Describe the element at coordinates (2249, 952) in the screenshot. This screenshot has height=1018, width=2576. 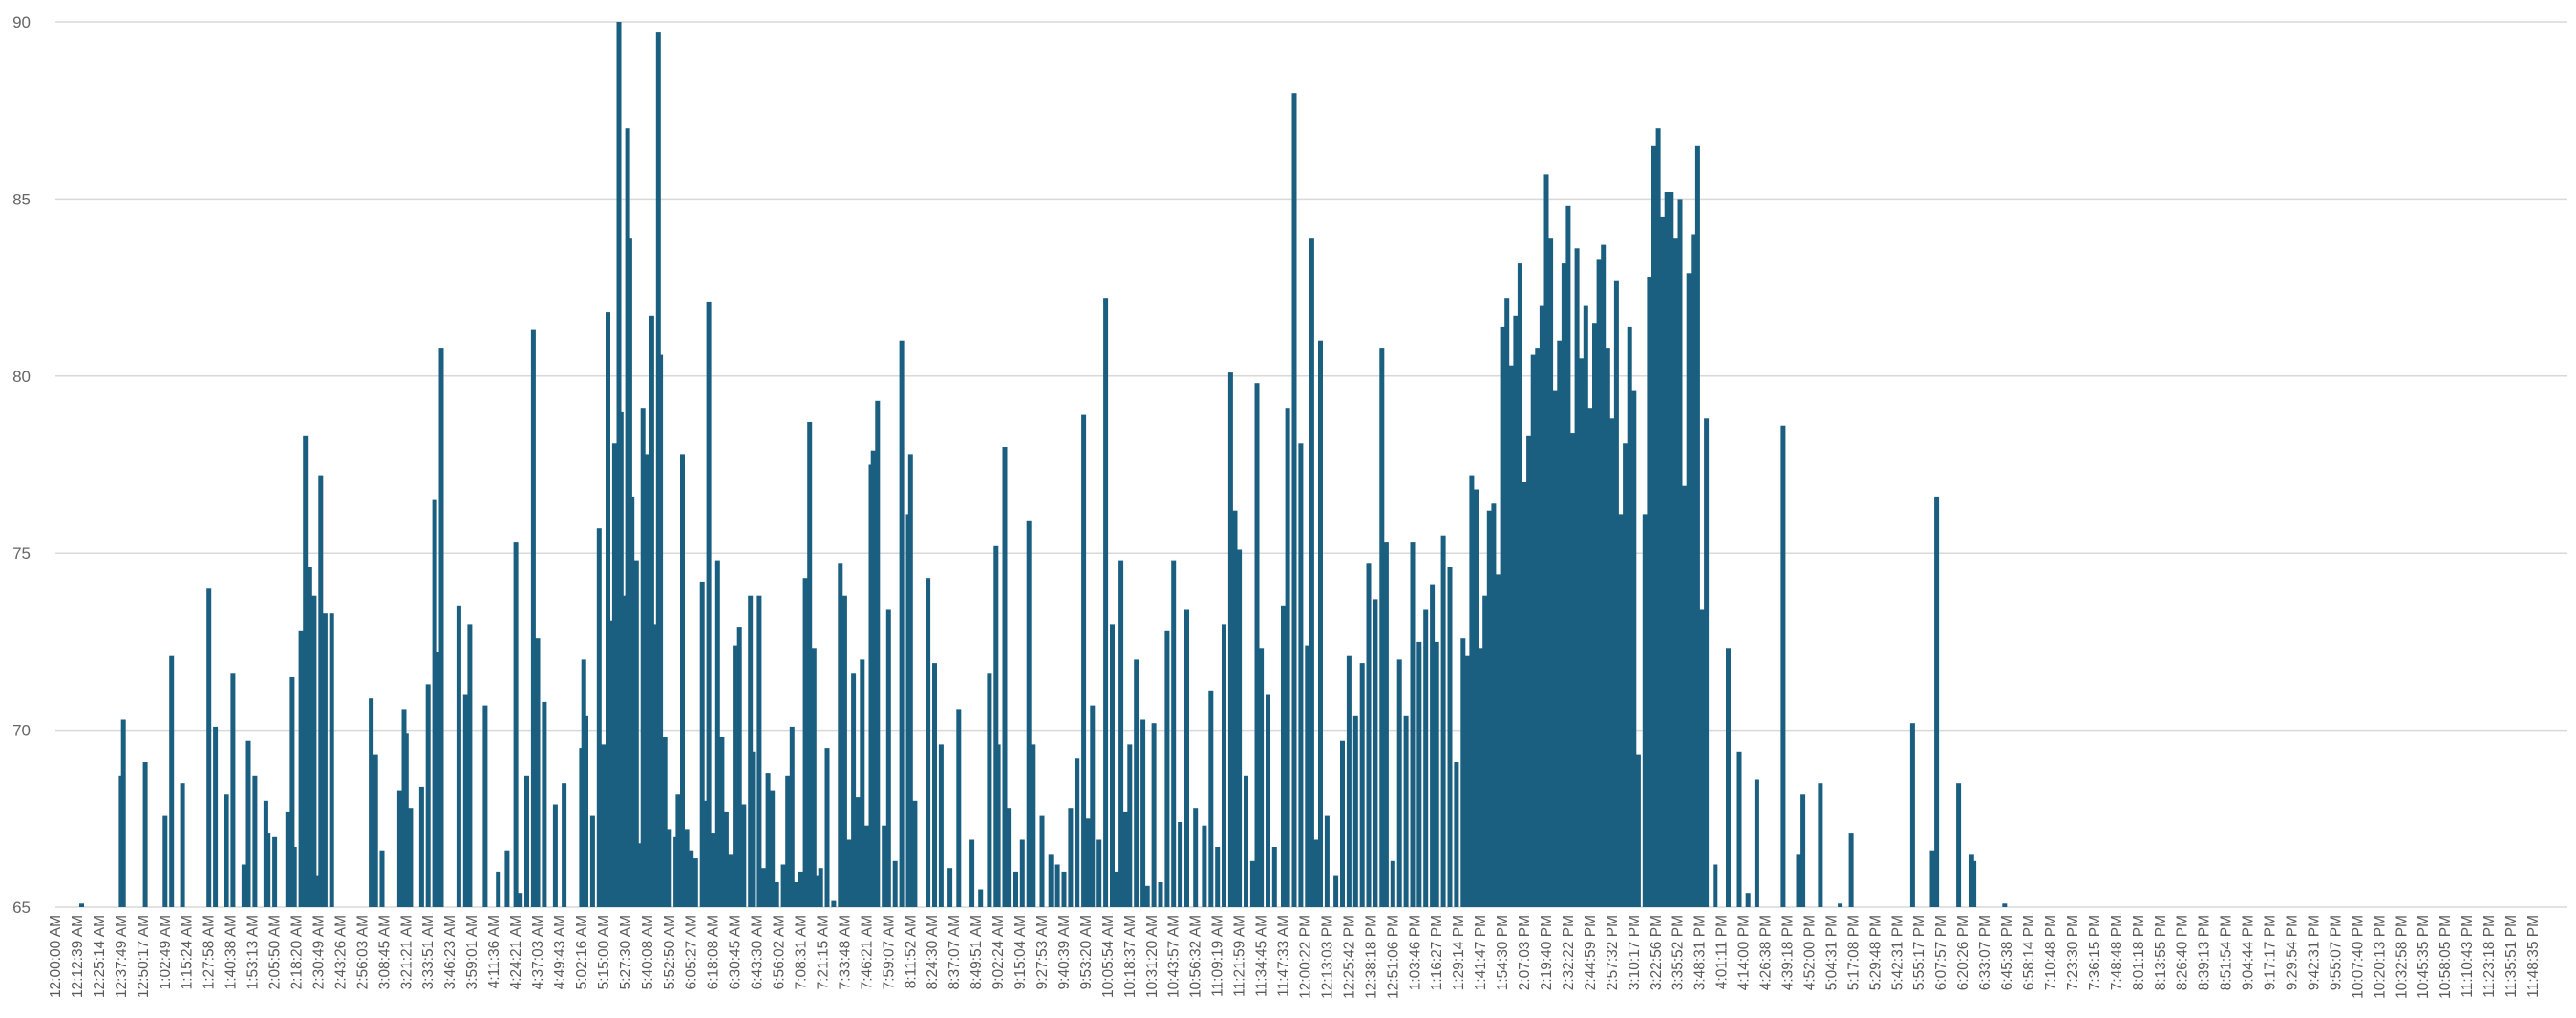
I see `x-tick-label: 9:04:44 PM` at that location.